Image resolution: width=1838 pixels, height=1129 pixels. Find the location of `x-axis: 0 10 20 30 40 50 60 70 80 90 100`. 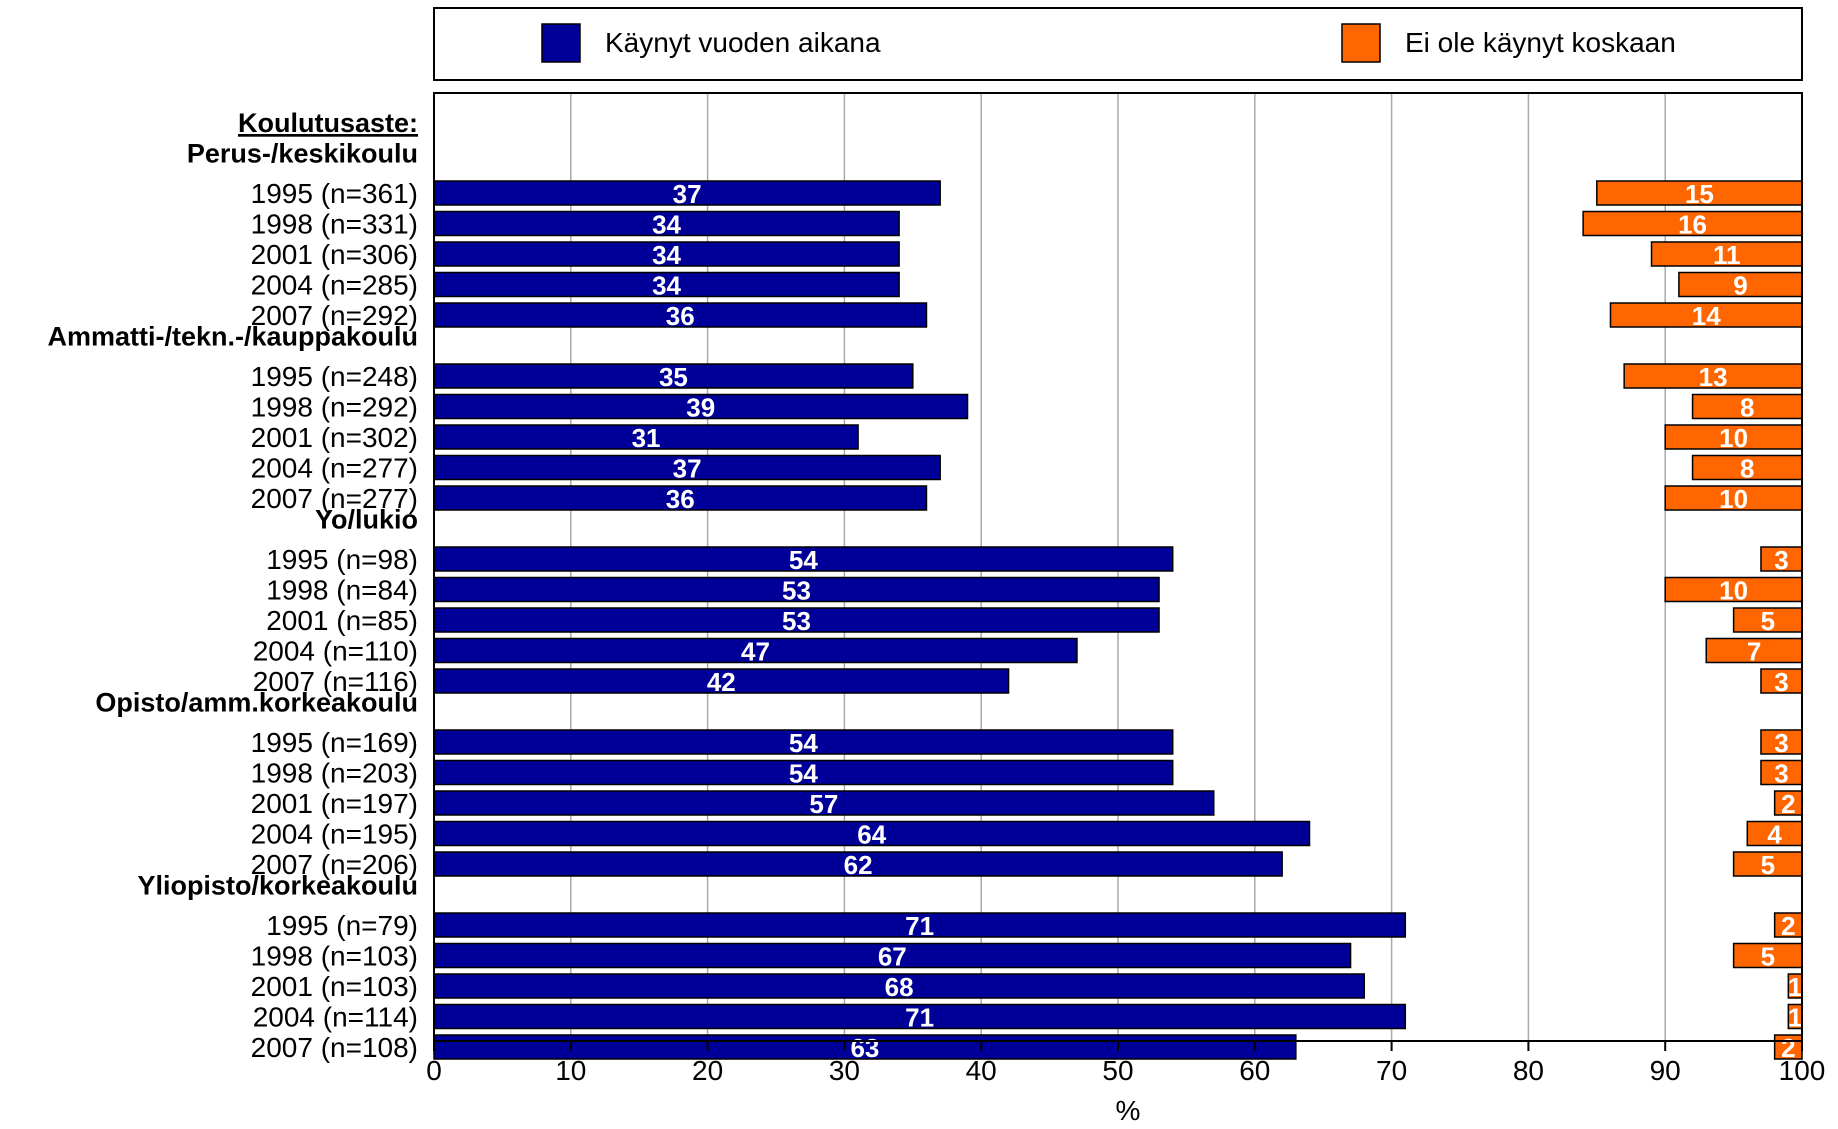

x-axis: 0 10 20 30 40 50 60 70 80 90 100 is located at coordinates (1125, 1063).